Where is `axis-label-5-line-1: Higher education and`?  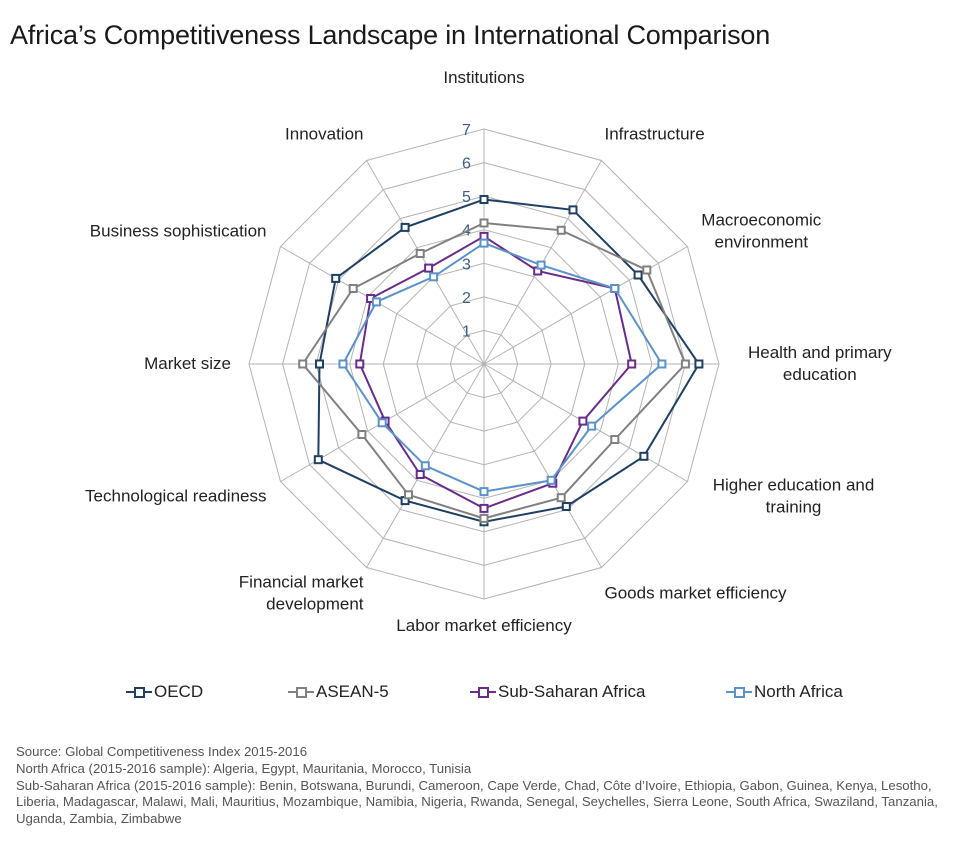 axis-label-5-line-1: Higher education and is located at coordinates (794, 485).